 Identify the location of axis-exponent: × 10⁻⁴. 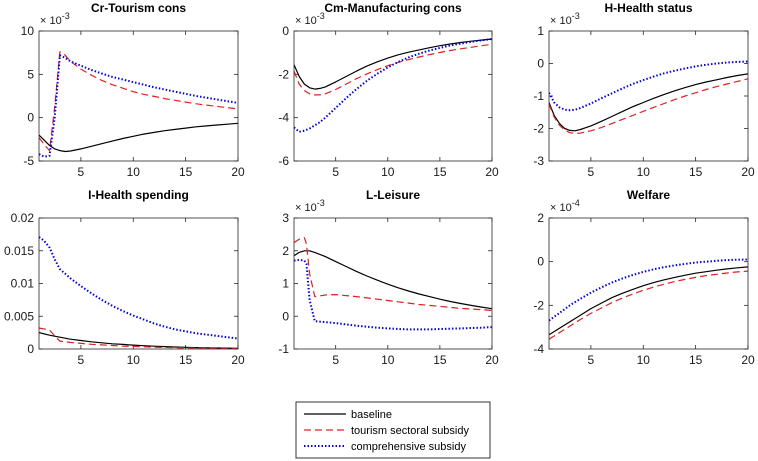
(565, 206).